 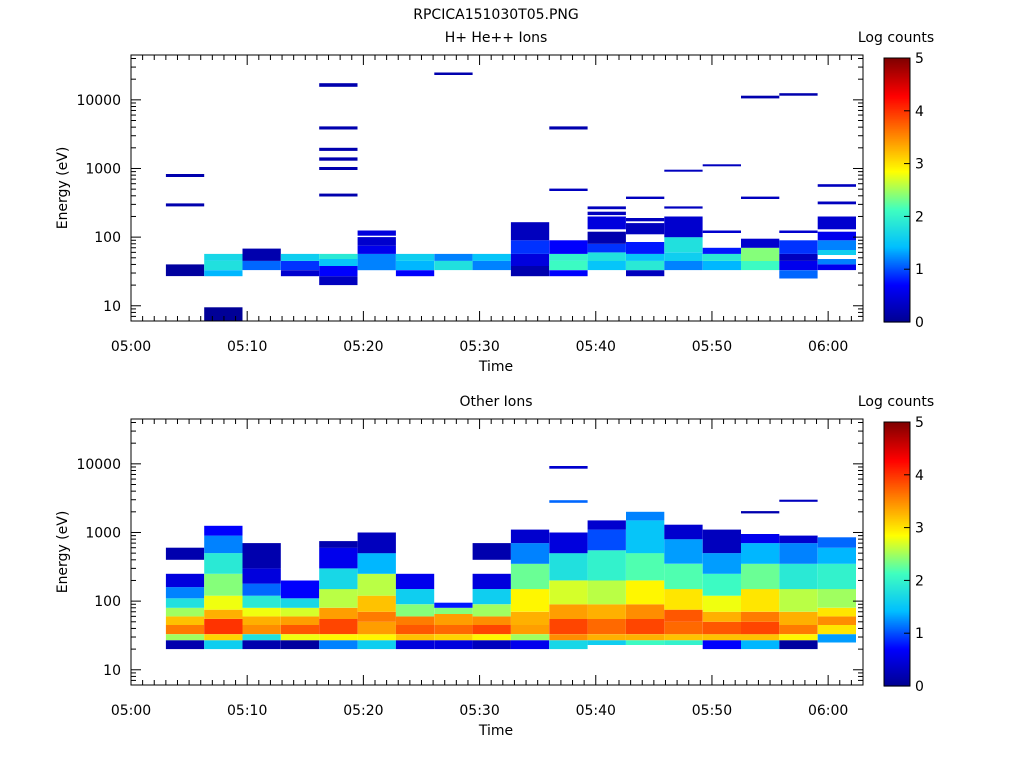 What do you see at coordinates (903, 191) in the screenshot?
I see `colorbar: 0 1 2 3 4 5` at bounding box center [903, 191].